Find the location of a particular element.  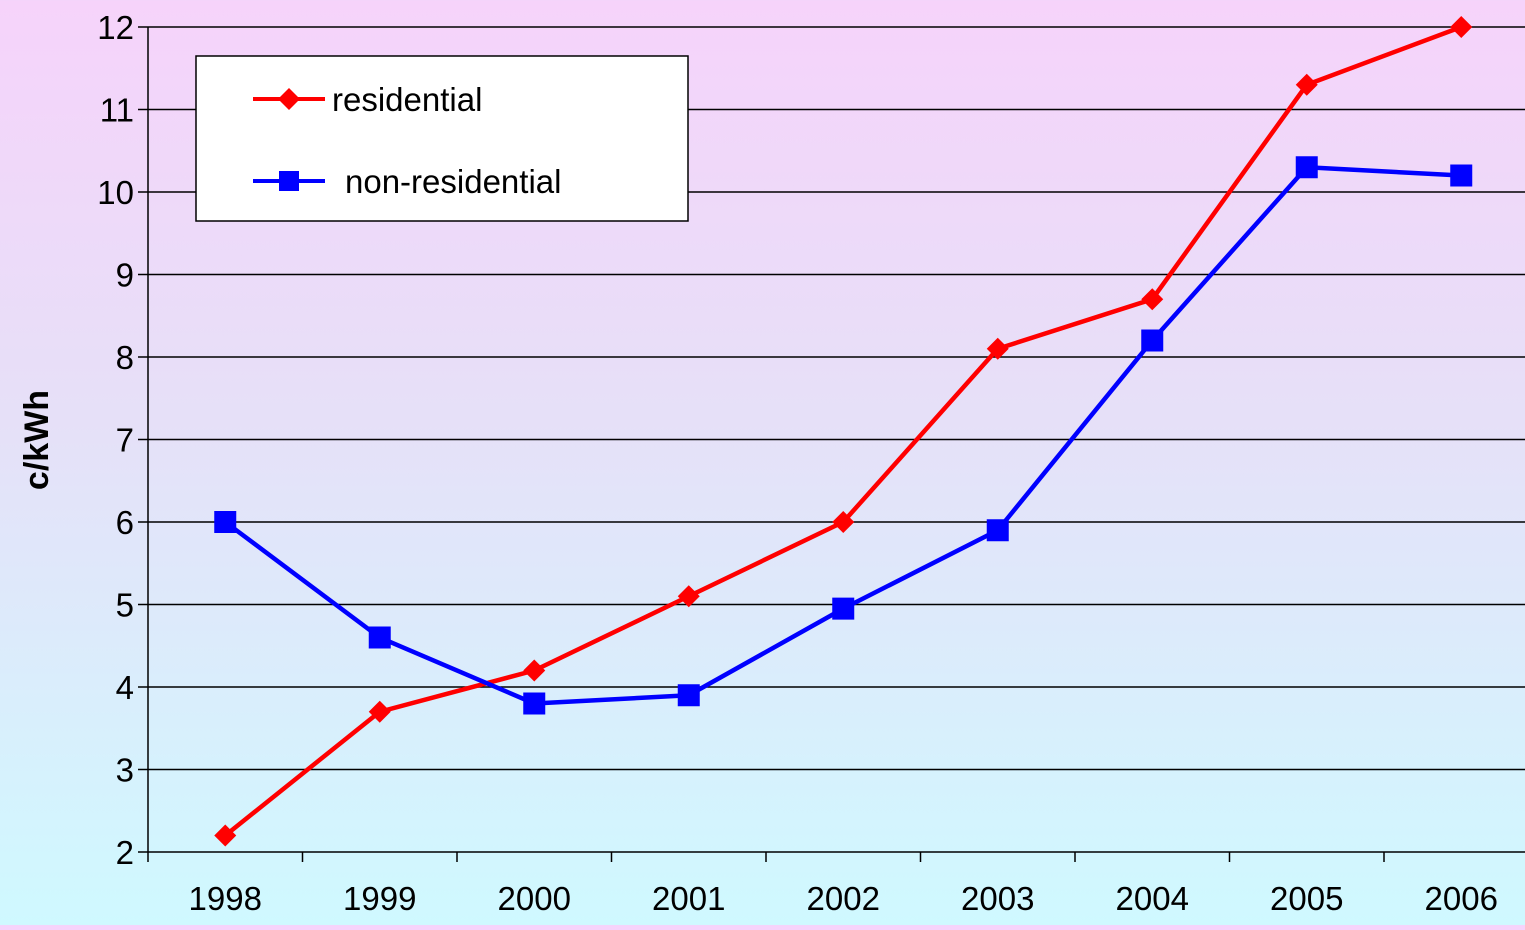

point-non-residential-2004 is located at coordinates (1152, 340).